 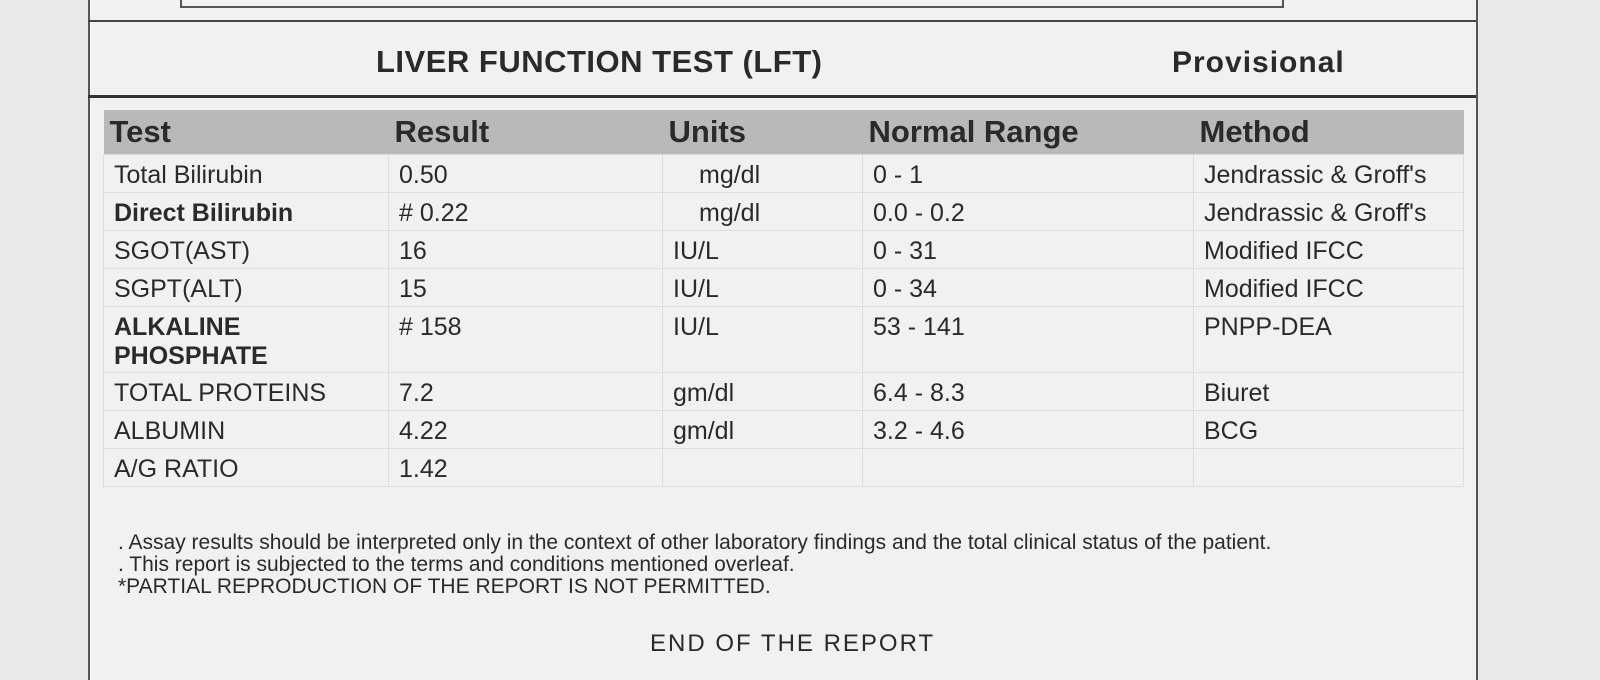 What do you see at coordinates (1028, 211) in the screenshot?
I see `cell: 0.0 - 0.2` at bounding box center [1028, 211].